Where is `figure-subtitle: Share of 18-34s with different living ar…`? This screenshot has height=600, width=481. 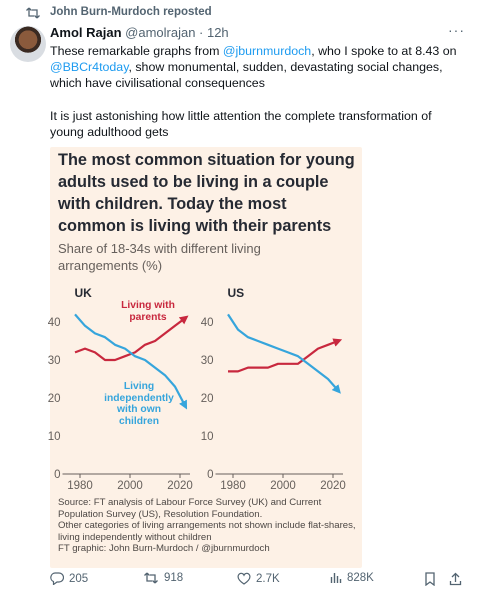 figure-subtitle: Share of 18-34s with different living ar… is located at coordinates (159, 257).